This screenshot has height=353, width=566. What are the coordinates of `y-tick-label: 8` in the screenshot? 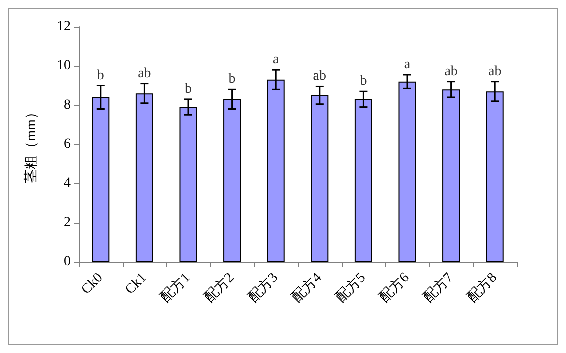 It's located at (67, 105).